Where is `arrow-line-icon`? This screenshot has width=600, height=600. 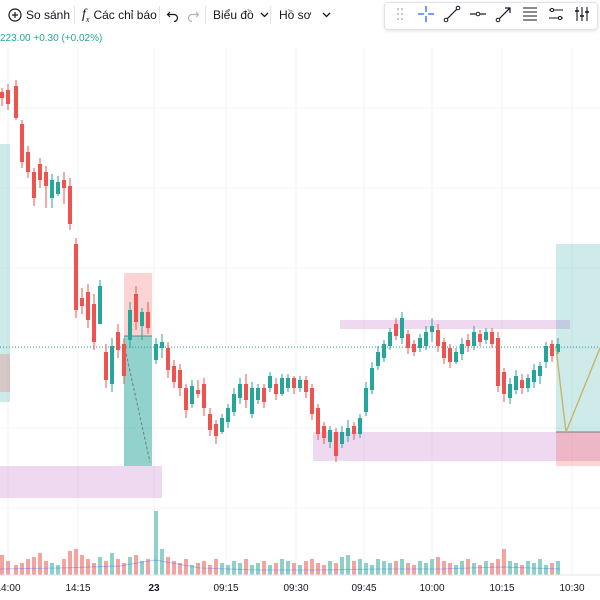
arrow-line-icon is located at coordinates (504, 16).